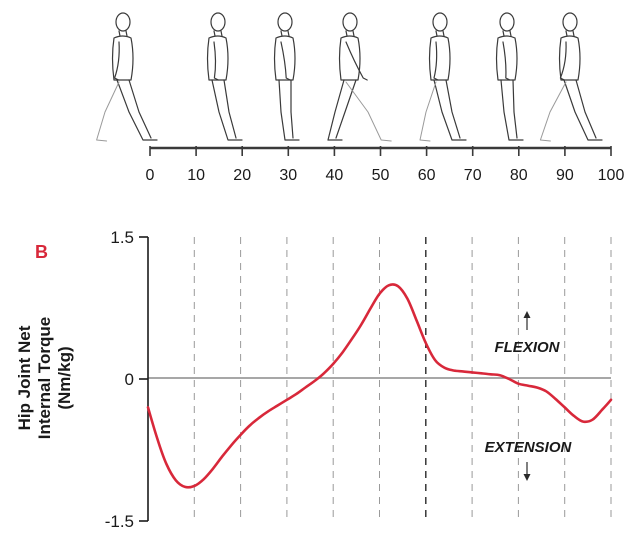  What do you see at coordinates (24, 377) in the screenshot?
I see `y-axis-label-line-1: Hip Joint Net` at bounding box center [24, 377].